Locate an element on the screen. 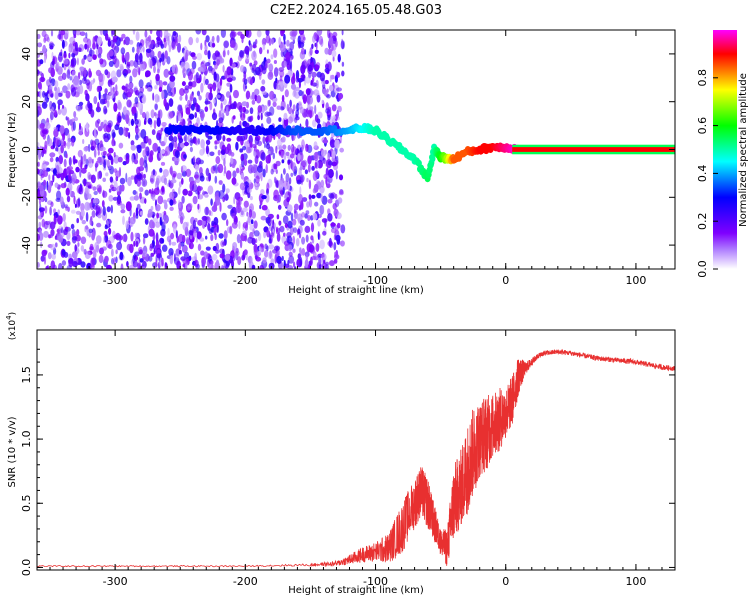  spectrogram-band-core is located at coordinates (593, 149).